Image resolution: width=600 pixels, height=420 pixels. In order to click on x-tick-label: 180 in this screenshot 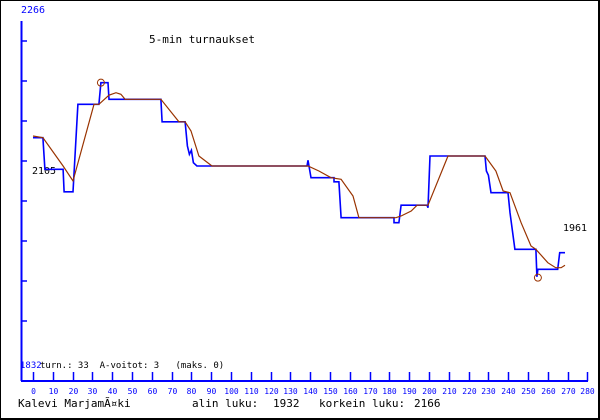, I will do `click(389, 391)`.